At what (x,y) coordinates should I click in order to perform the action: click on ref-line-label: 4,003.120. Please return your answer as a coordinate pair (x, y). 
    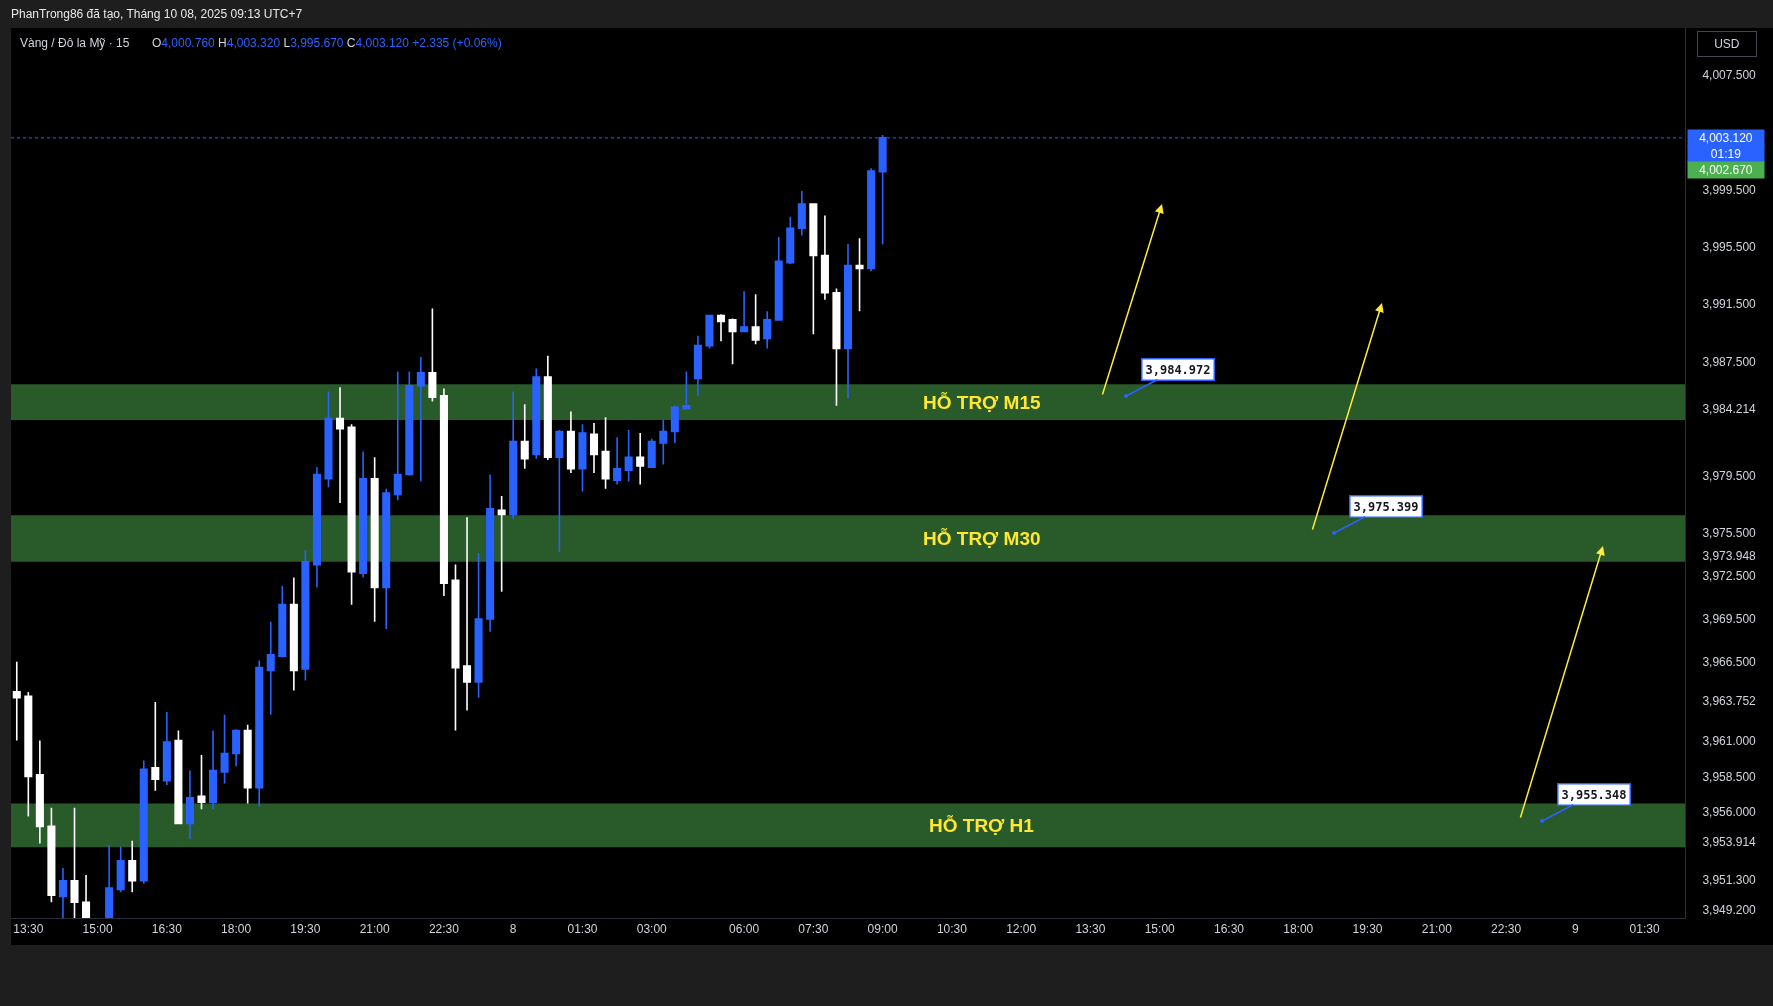
    Looking at the image, I should click on (1726, 138).